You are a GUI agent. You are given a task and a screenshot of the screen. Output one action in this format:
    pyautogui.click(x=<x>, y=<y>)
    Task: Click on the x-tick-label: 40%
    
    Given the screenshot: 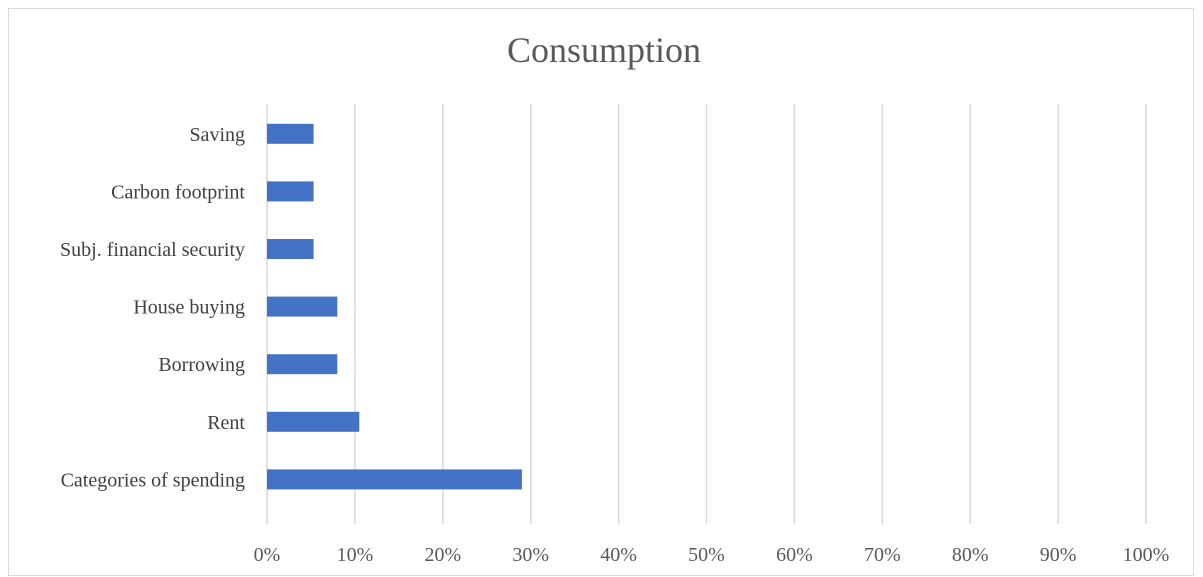 What is the action you would take?
    pyautogui.click(x=618, y=555)
    